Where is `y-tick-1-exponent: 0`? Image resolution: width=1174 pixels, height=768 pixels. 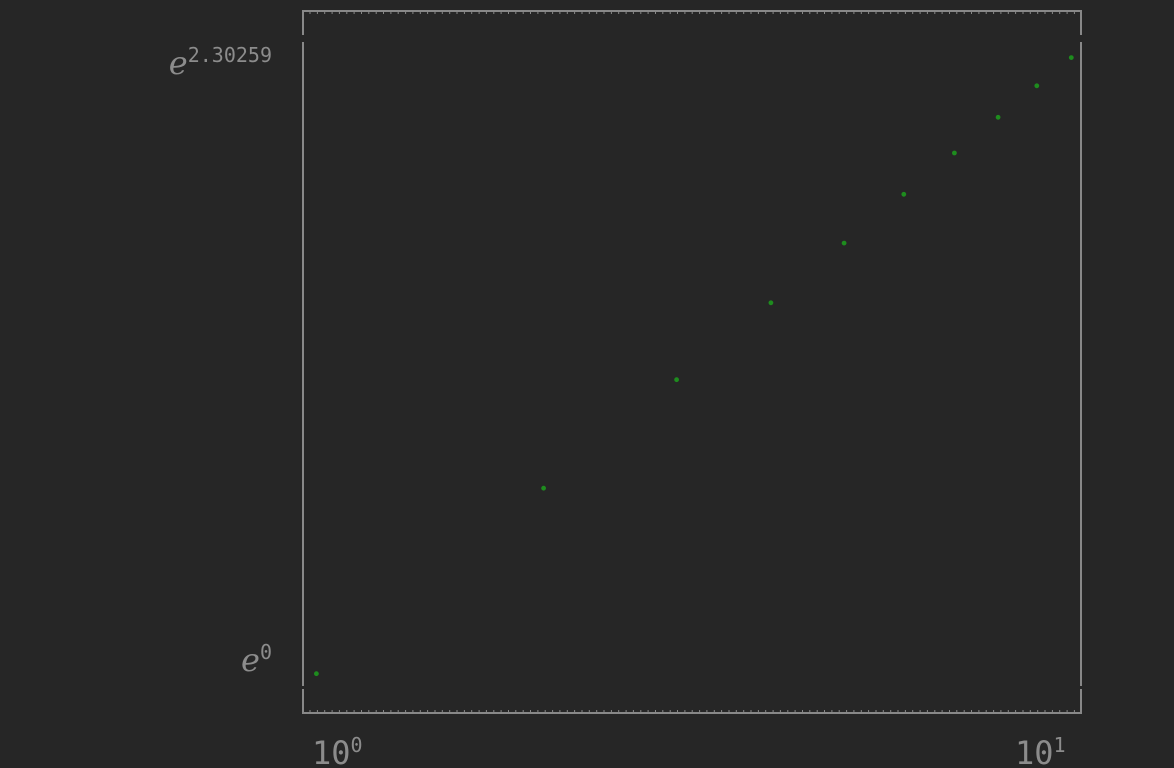
y-tick-1-exponent: 0 is located at coordinates (266, 652).